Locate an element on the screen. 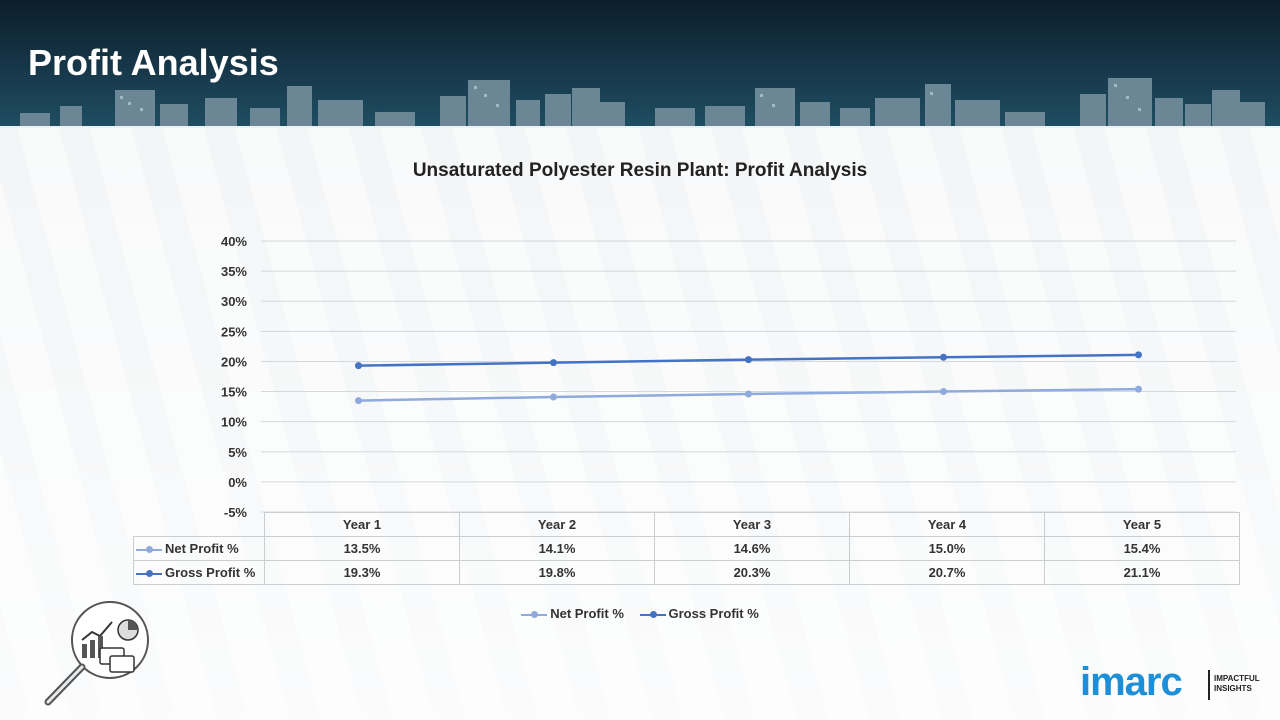 This screenshot has width=1280, height=720. category-label: Year 1 is located at coordinates (362, 524).